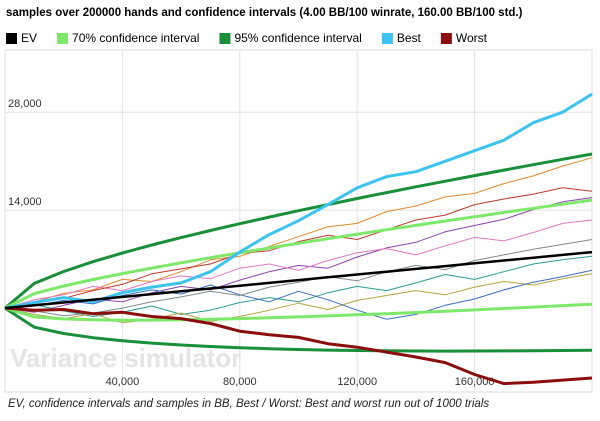  What do you see at coordinates (409, 38) in the screenshot?
I see `legend-label: Best` at bounding box center [409, 38].